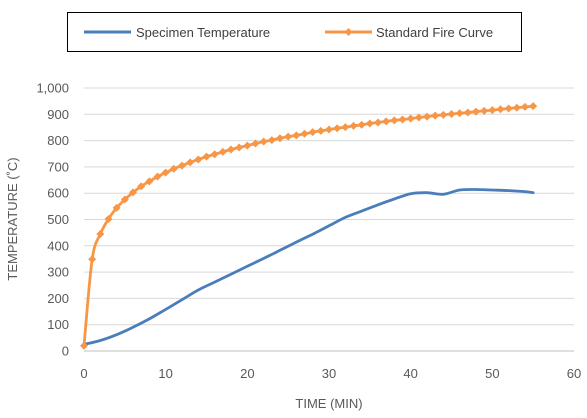 This screenshot has width=587, height=418. Describe the element at coordinates (58, 114) in the screenshot. I see `y-tick-label: 900` at that location.